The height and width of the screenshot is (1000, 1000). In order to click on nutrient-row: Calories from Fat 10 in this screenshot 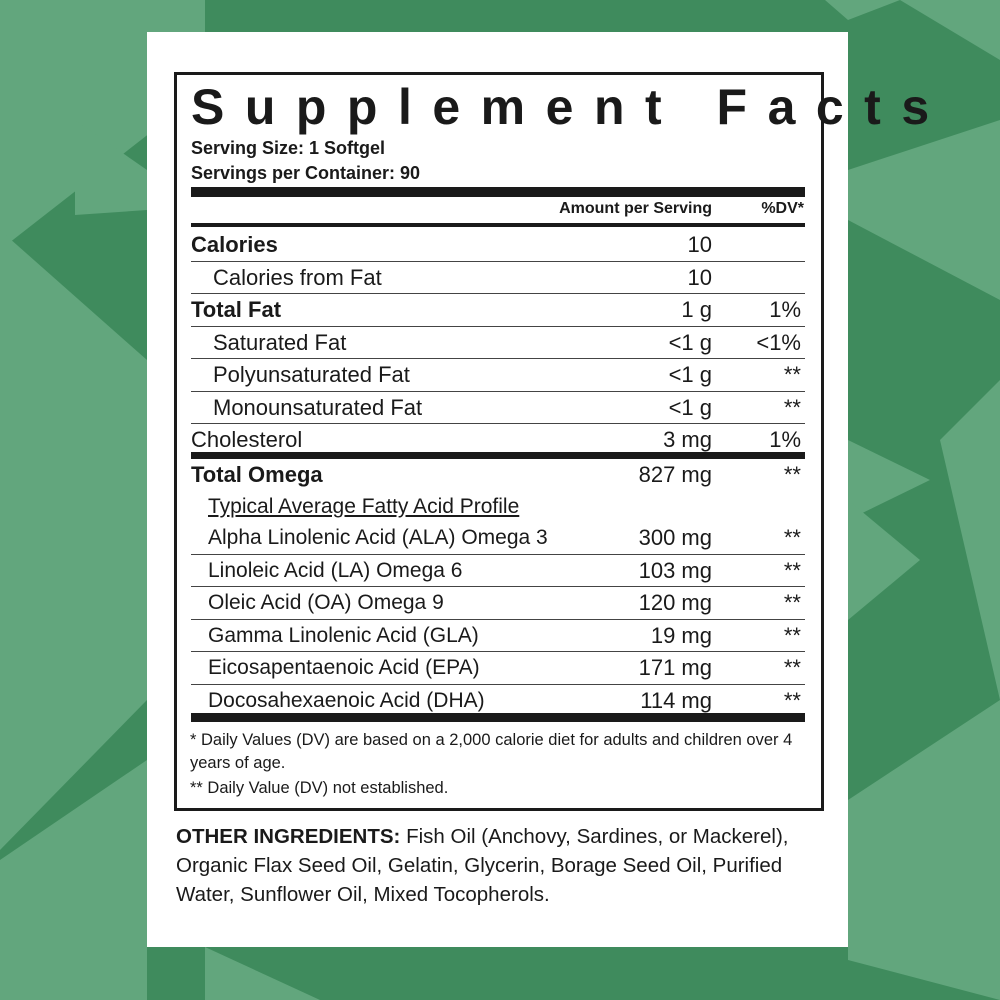, I will do `click(498, 278)`.